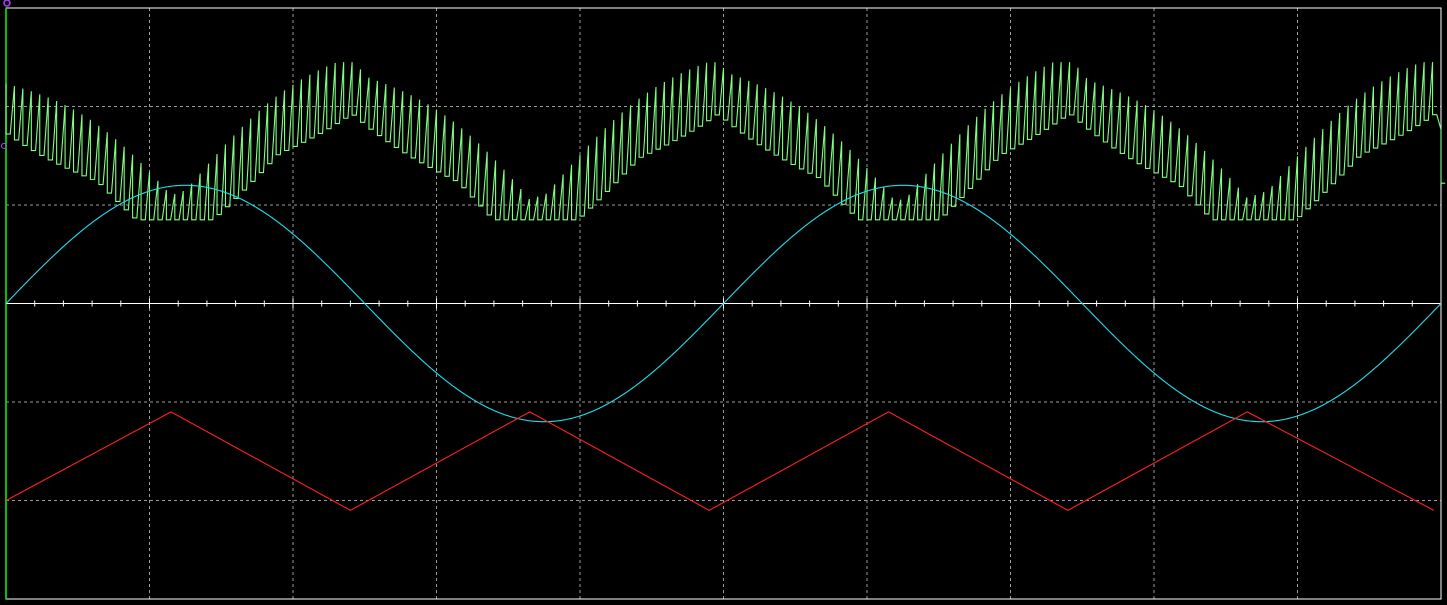  I want to click on trigger-marker-icon, so click(7, 3).